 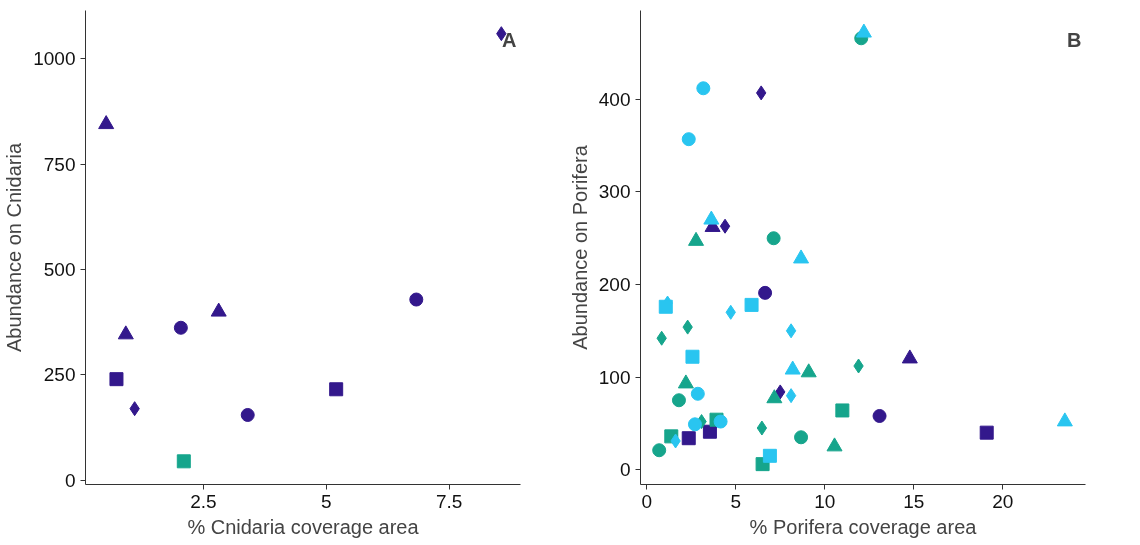 What do you see at coordinates (14, 247) in the screenshot?
I see `y-axis-title: Abundance on Cnidaria` at bounding box center [14, 247].